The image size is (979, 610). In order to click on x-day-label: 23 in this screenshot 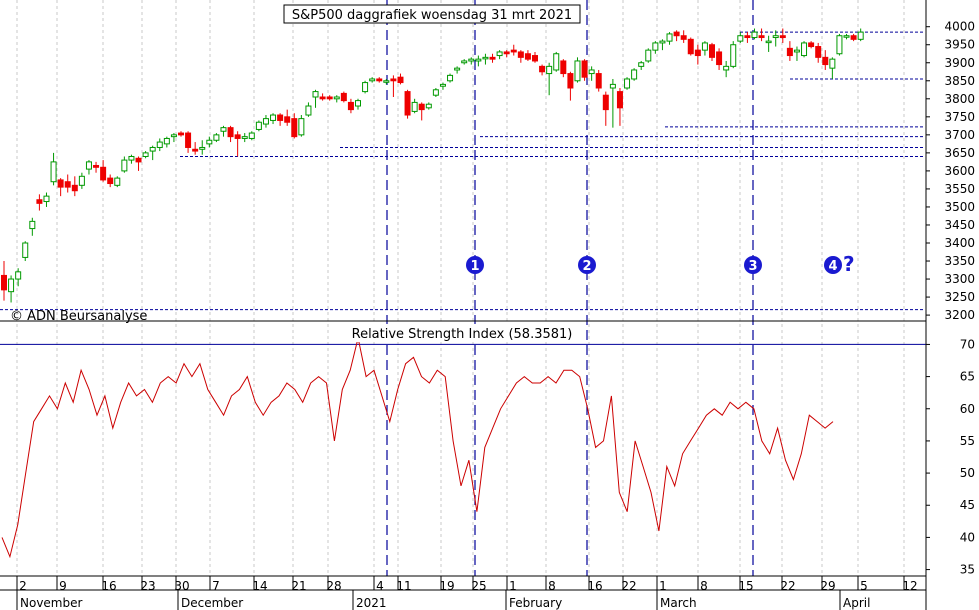, I will do `click(147, 586)`.